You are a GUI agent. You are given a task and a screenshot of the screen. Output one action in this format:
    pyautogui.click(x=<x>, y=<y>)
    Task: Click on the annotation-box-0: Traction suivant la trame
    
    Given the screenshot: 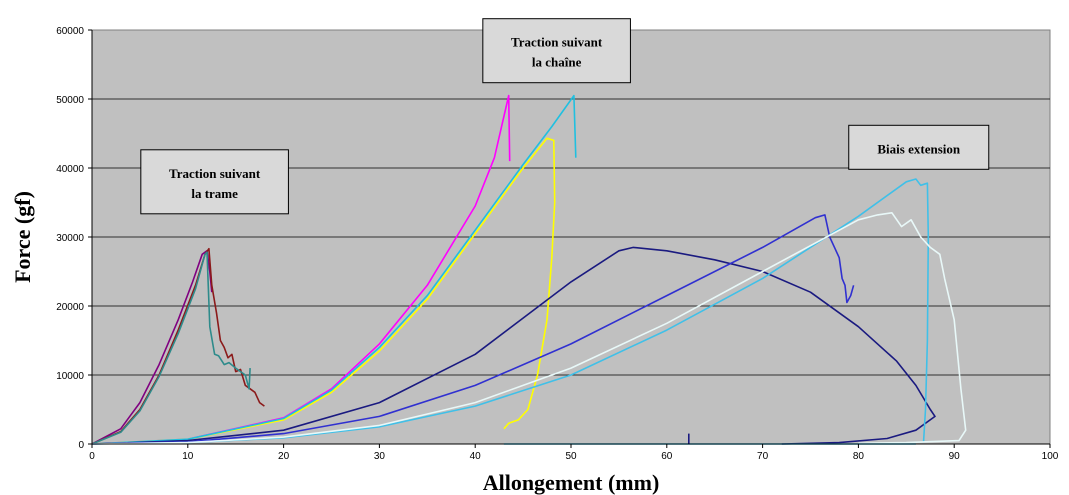 What is the action you would take?
    pyautogui.click(x=214, y=182)
    